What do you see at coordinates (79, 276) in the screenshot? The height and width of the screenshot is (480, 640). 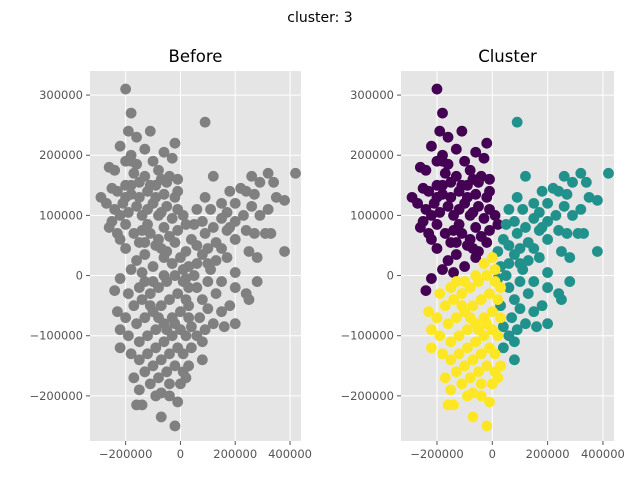 I see `y-tick-label: 0` at bounding box center [79, 276].